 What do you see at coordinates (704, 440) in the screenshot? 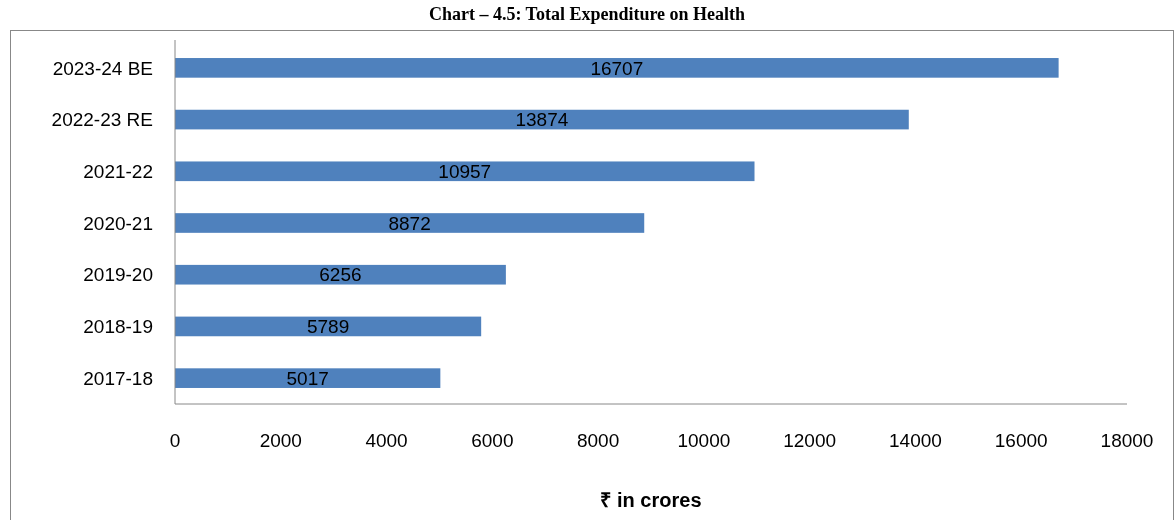
I see `x-tick-label: 10000` at bounding box center [704, 440].